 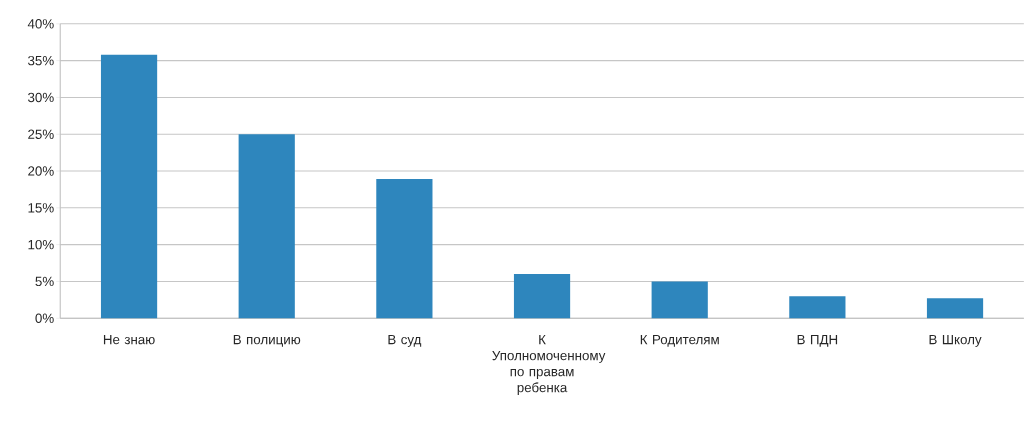 What do you see at coordinates (679, 340) in the screenshot?
I see `x-tick-label: К Родителям` at bounding box center [679, 340].